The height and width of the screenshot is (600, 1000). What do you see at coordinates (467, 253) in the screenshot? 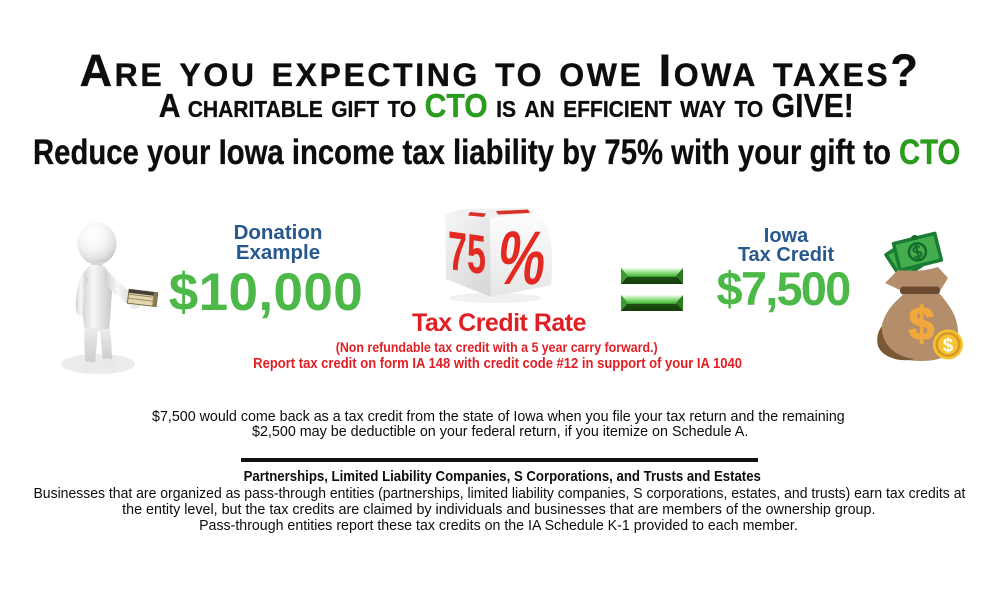
I see `svg-text: 75` at bounding box center [467, 253].